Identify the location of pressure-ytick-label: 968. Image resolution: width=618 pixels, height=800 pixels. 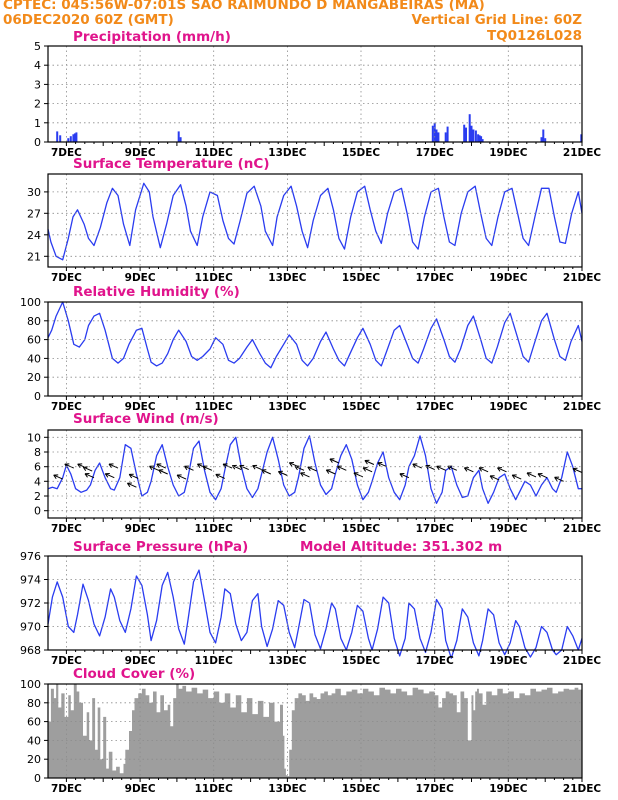
(30, 650).